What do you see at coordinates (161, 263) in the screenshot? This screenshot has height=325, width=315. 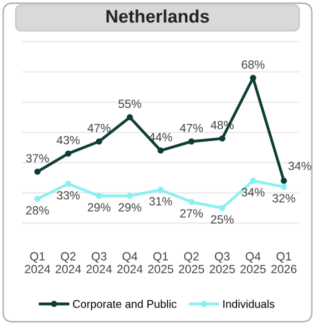 I see `x-tick-label: Q1 2025` at bounding box center [161, 263].